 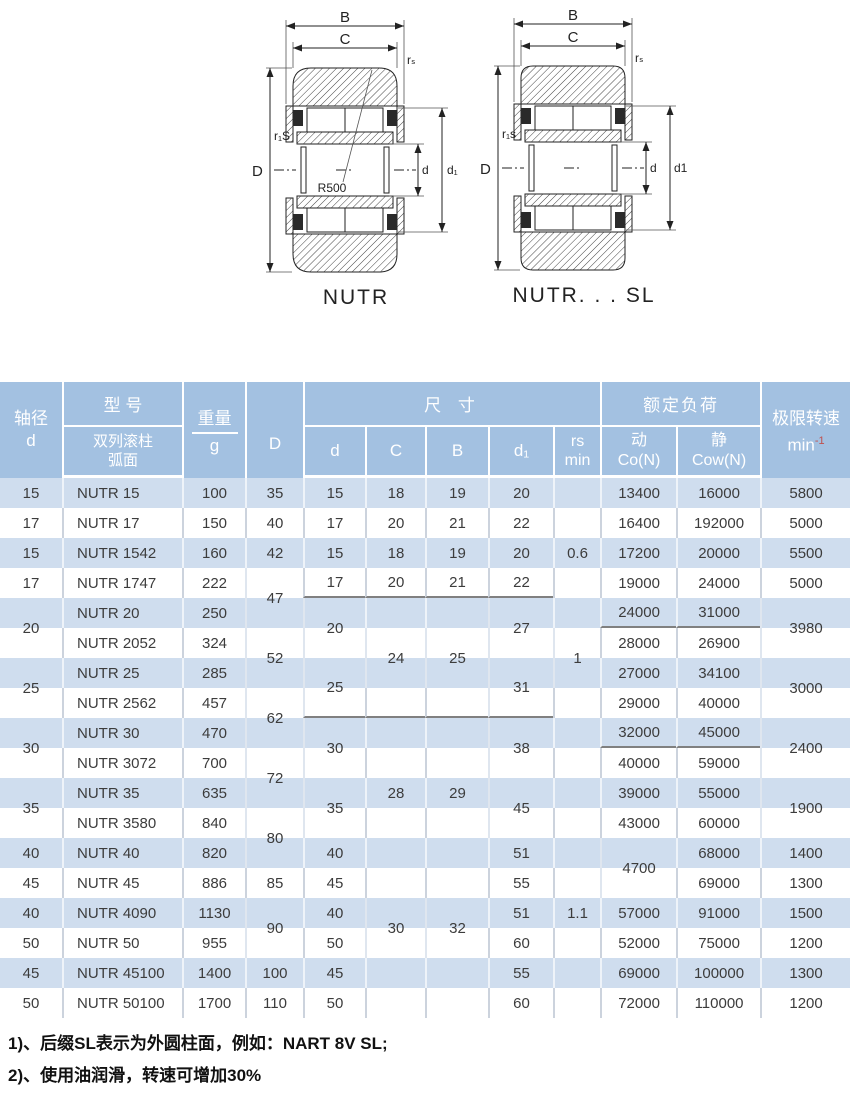 What do you see at coordinates (805, 430) in the screenshot?
I see `header-limit-speed: 极限转速 min-1` at bounding box center [805, 430].